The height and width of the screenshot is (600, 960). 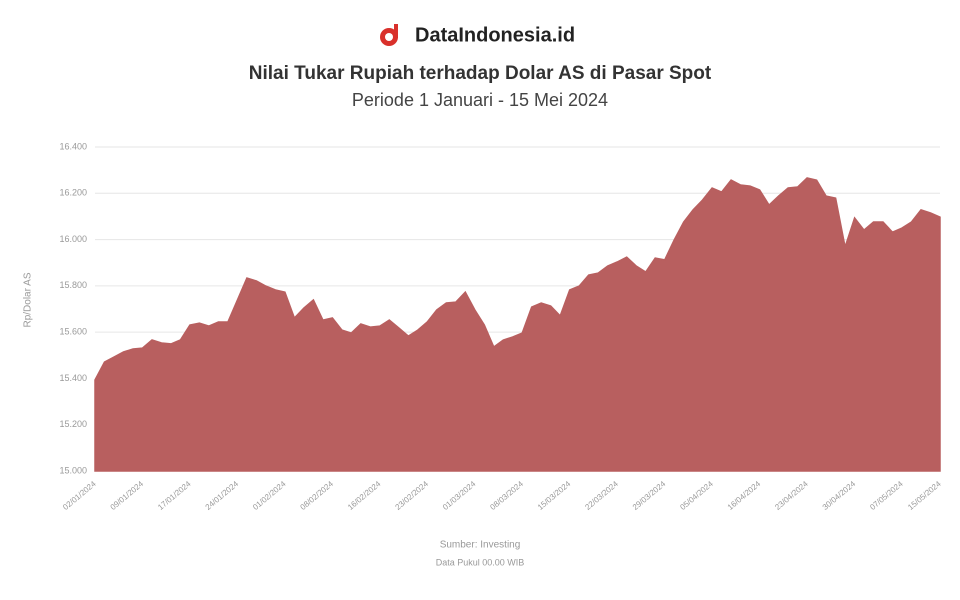 I want to click on source: Sumber: Investing, so click(x=480, y=545).